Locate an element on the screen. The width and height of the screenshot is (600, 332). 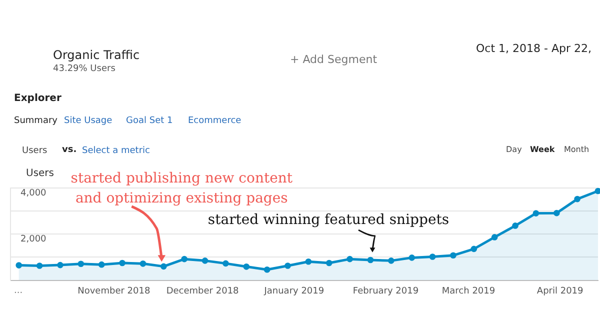
y-tick-label: 2,000 is located at coordinates (33, 239).